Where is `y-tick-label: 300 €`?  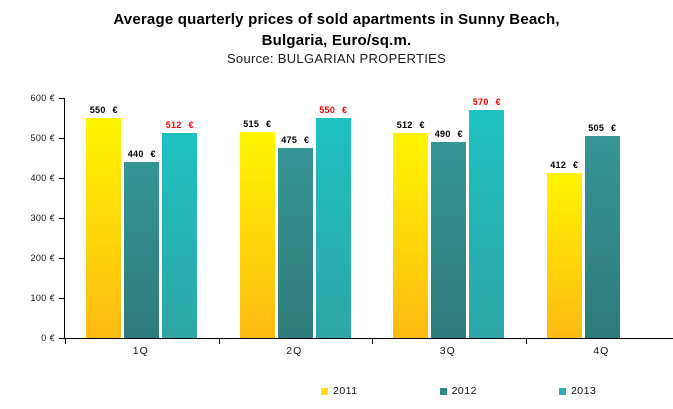 y-tick-label: 300 € is located at coordinates (42, 218).